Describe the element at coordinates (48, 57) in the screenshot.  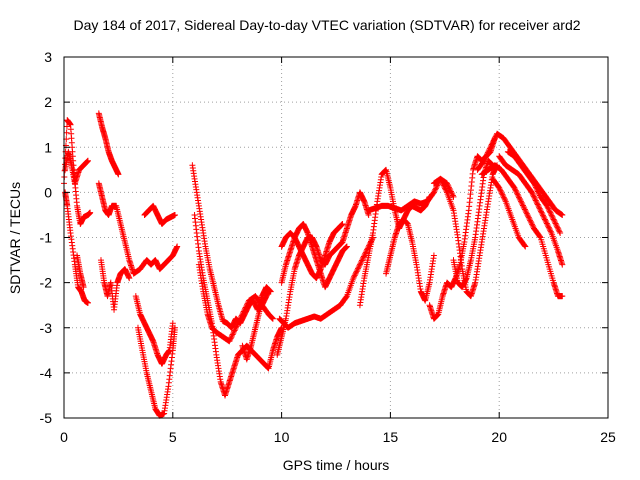
I see `y-tick-label: 3` at that location.